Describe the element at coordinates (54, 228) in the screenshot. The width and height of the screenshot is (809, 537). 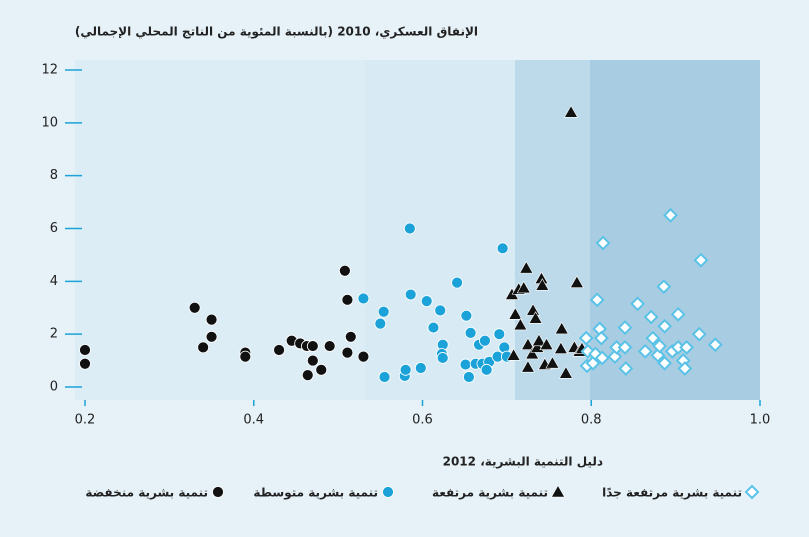
I see `y-tick-label: 6` at that location.